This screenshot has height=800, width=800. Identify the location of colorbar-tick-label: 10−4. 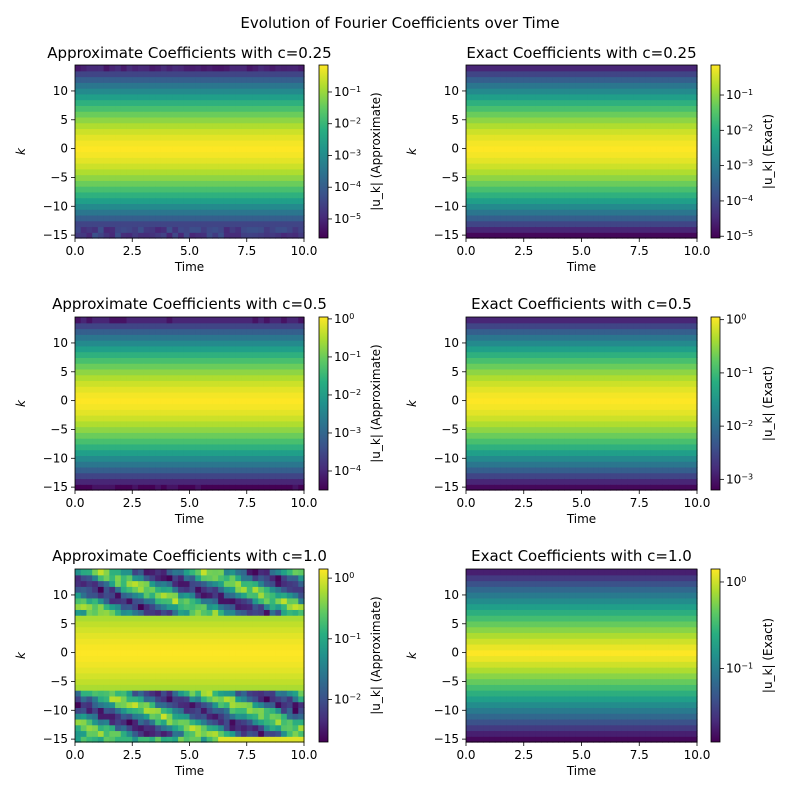
(347, 470).